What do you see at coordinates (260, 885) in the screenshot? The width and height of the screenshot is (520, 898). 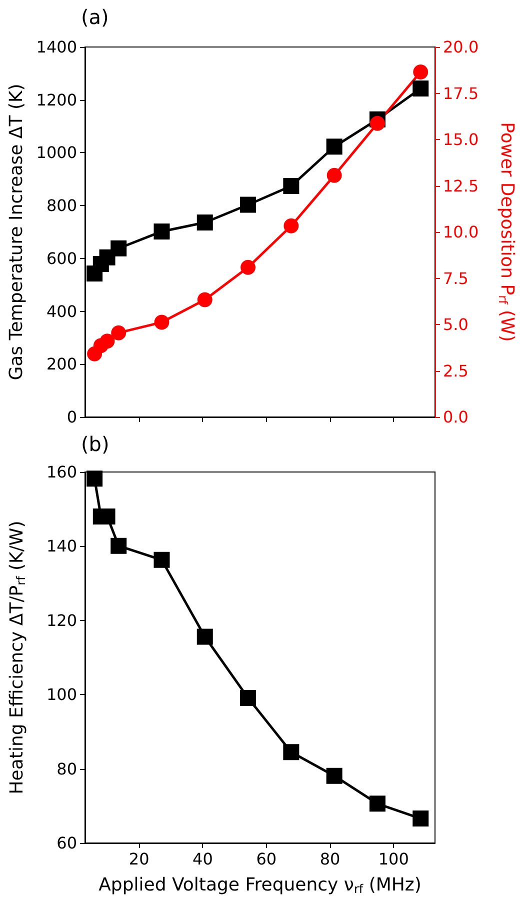 I see `x-axis-title: Applied Voltage Frequency νrf (MHz)` at bounding box center [260, 885].